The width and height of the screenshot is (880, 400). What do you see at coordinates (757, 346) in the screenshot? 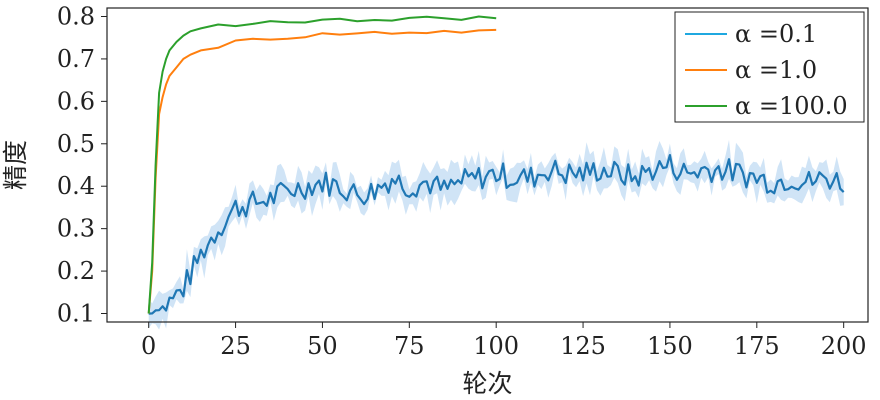
I see `x-tick-label: 175` at bounding box center [757, 346].